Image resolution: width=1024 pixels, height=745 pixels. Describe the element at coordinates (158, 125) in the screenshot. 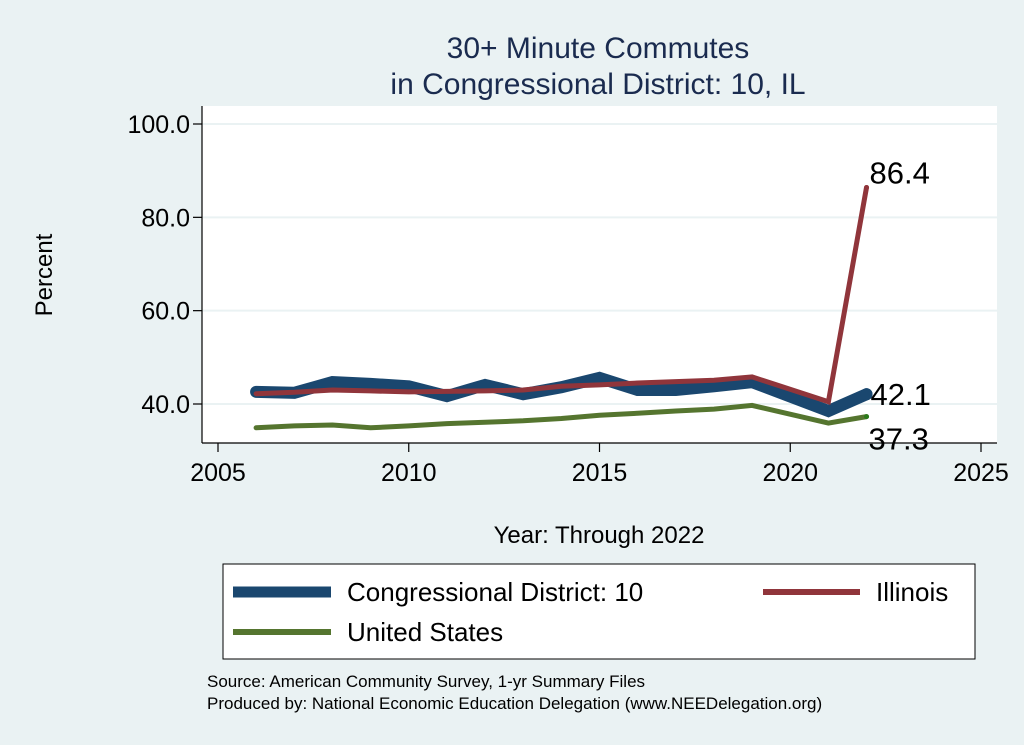

I see `y-tick-label: 100.0` at that location.